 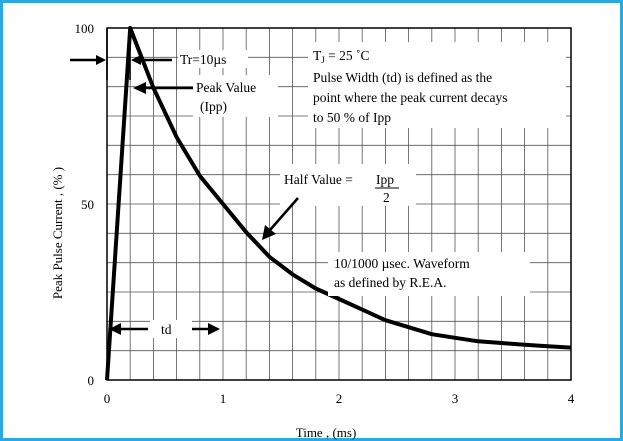 What do you see at coordinates (339, 398) in the screenshot?
I see `x-tick-label: 2` at bounding box center [339, 398].